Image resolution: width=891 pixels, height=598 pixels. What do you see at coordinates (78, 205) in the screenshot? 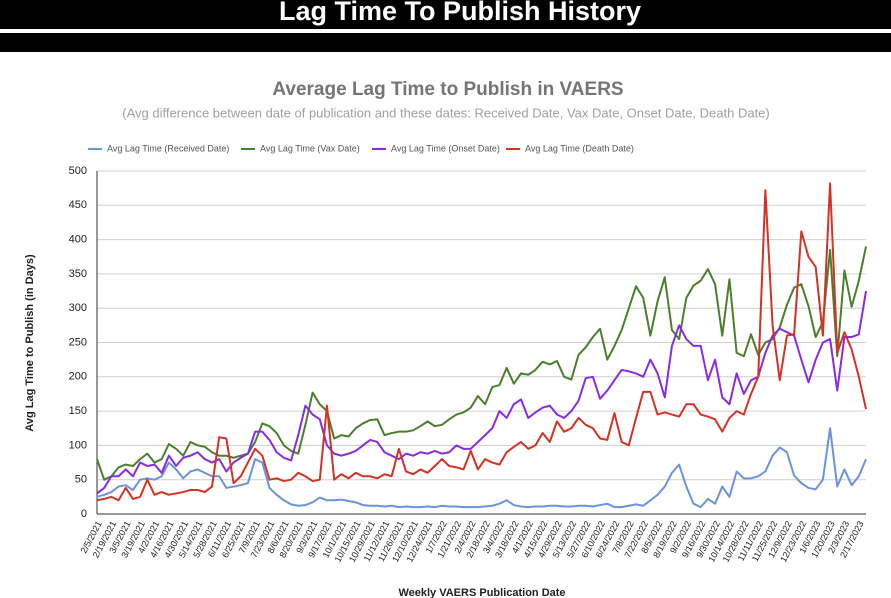
I see `y-tick-label: 450` at bounding box center [78, 205].